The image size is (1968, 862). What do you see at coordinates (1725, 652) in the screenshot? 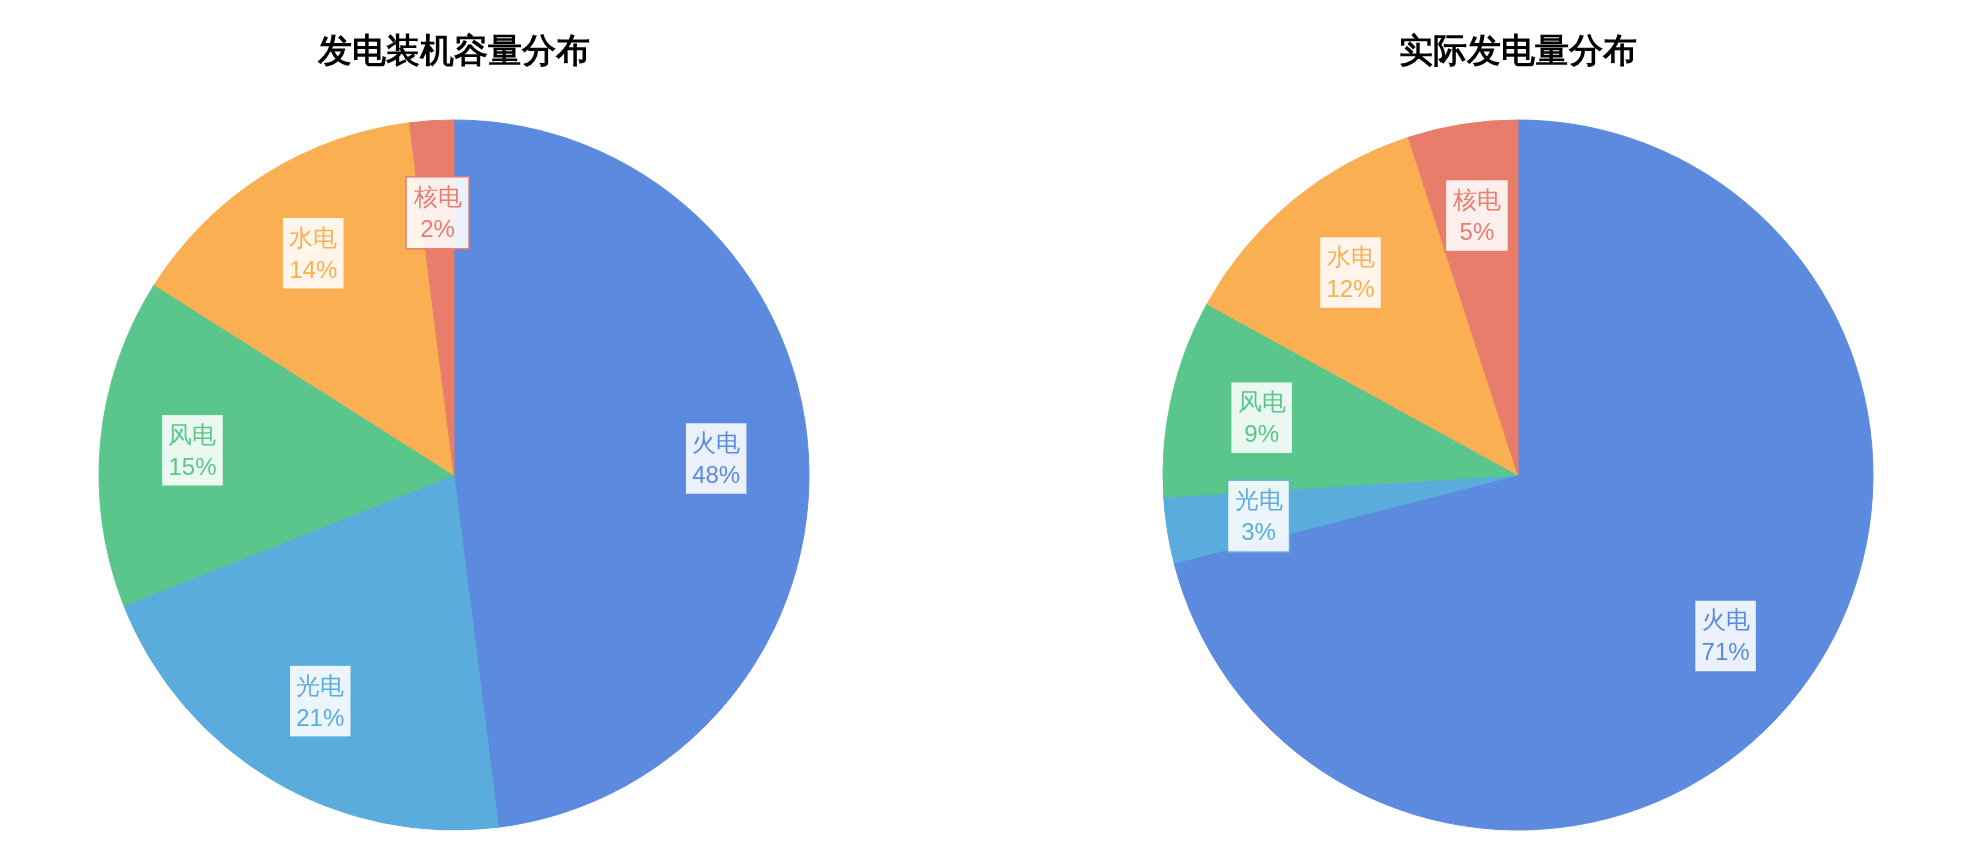
I see `data-label: 71%` at bounding box center [1725, 652].